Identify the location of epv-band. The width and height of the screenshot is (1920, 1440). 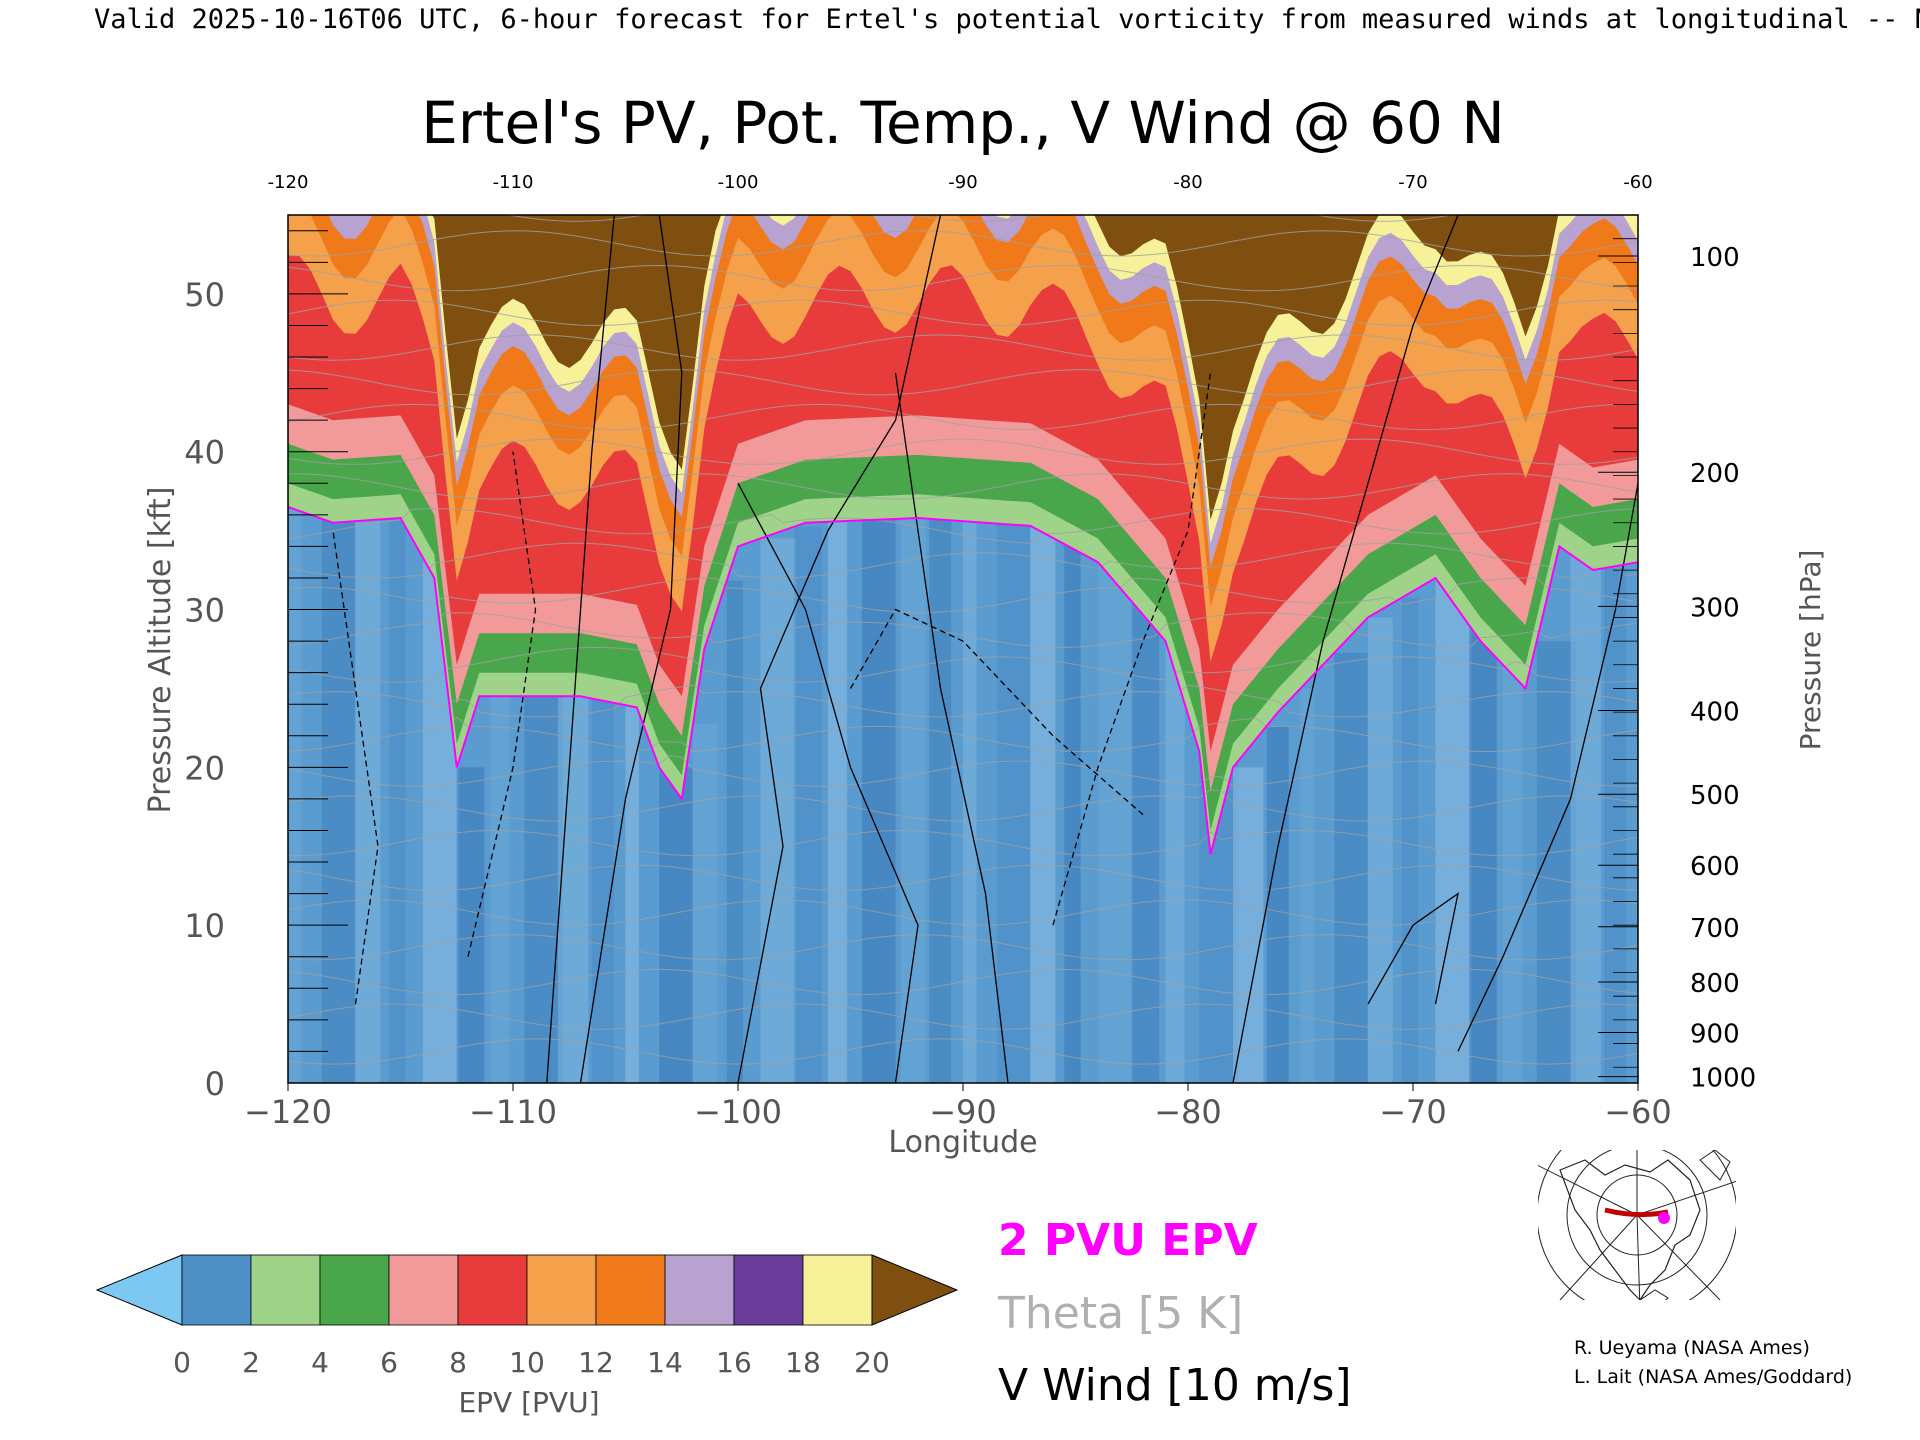
(1035, 367).